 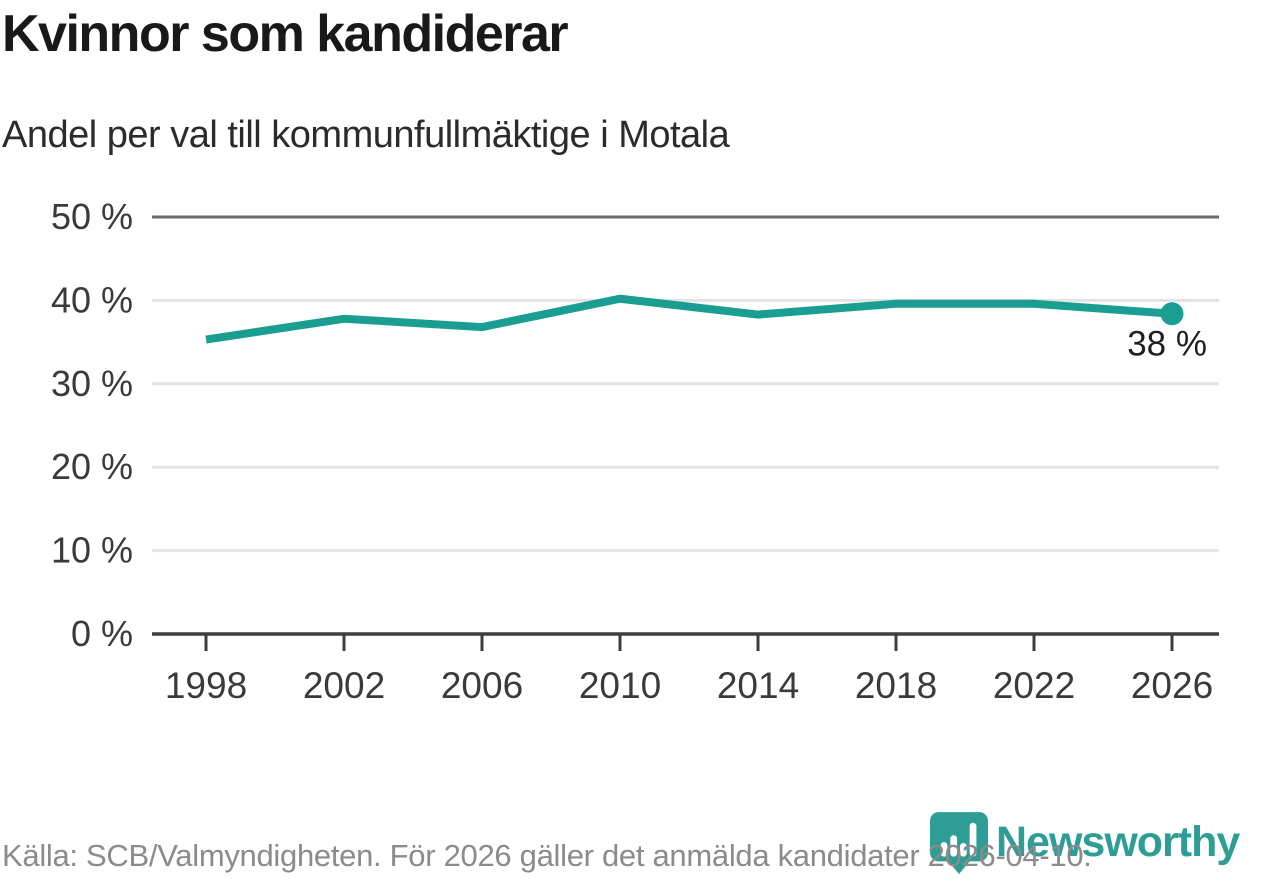 I want to click on end-value-label: 38 %, so click(x=1167, y=344).